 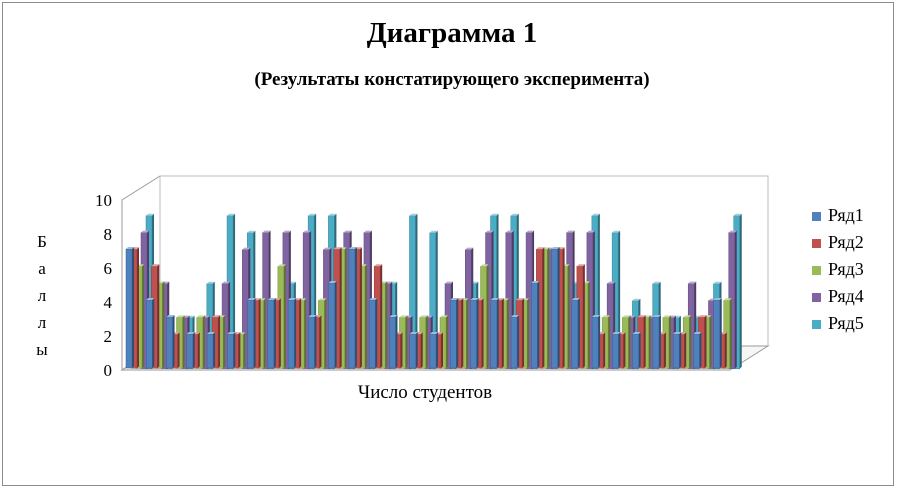 What do you see at coordinates (42, 241) in the screenshot?
I see `y-axis-label-letter: Б` at bounding box center [42, 241].